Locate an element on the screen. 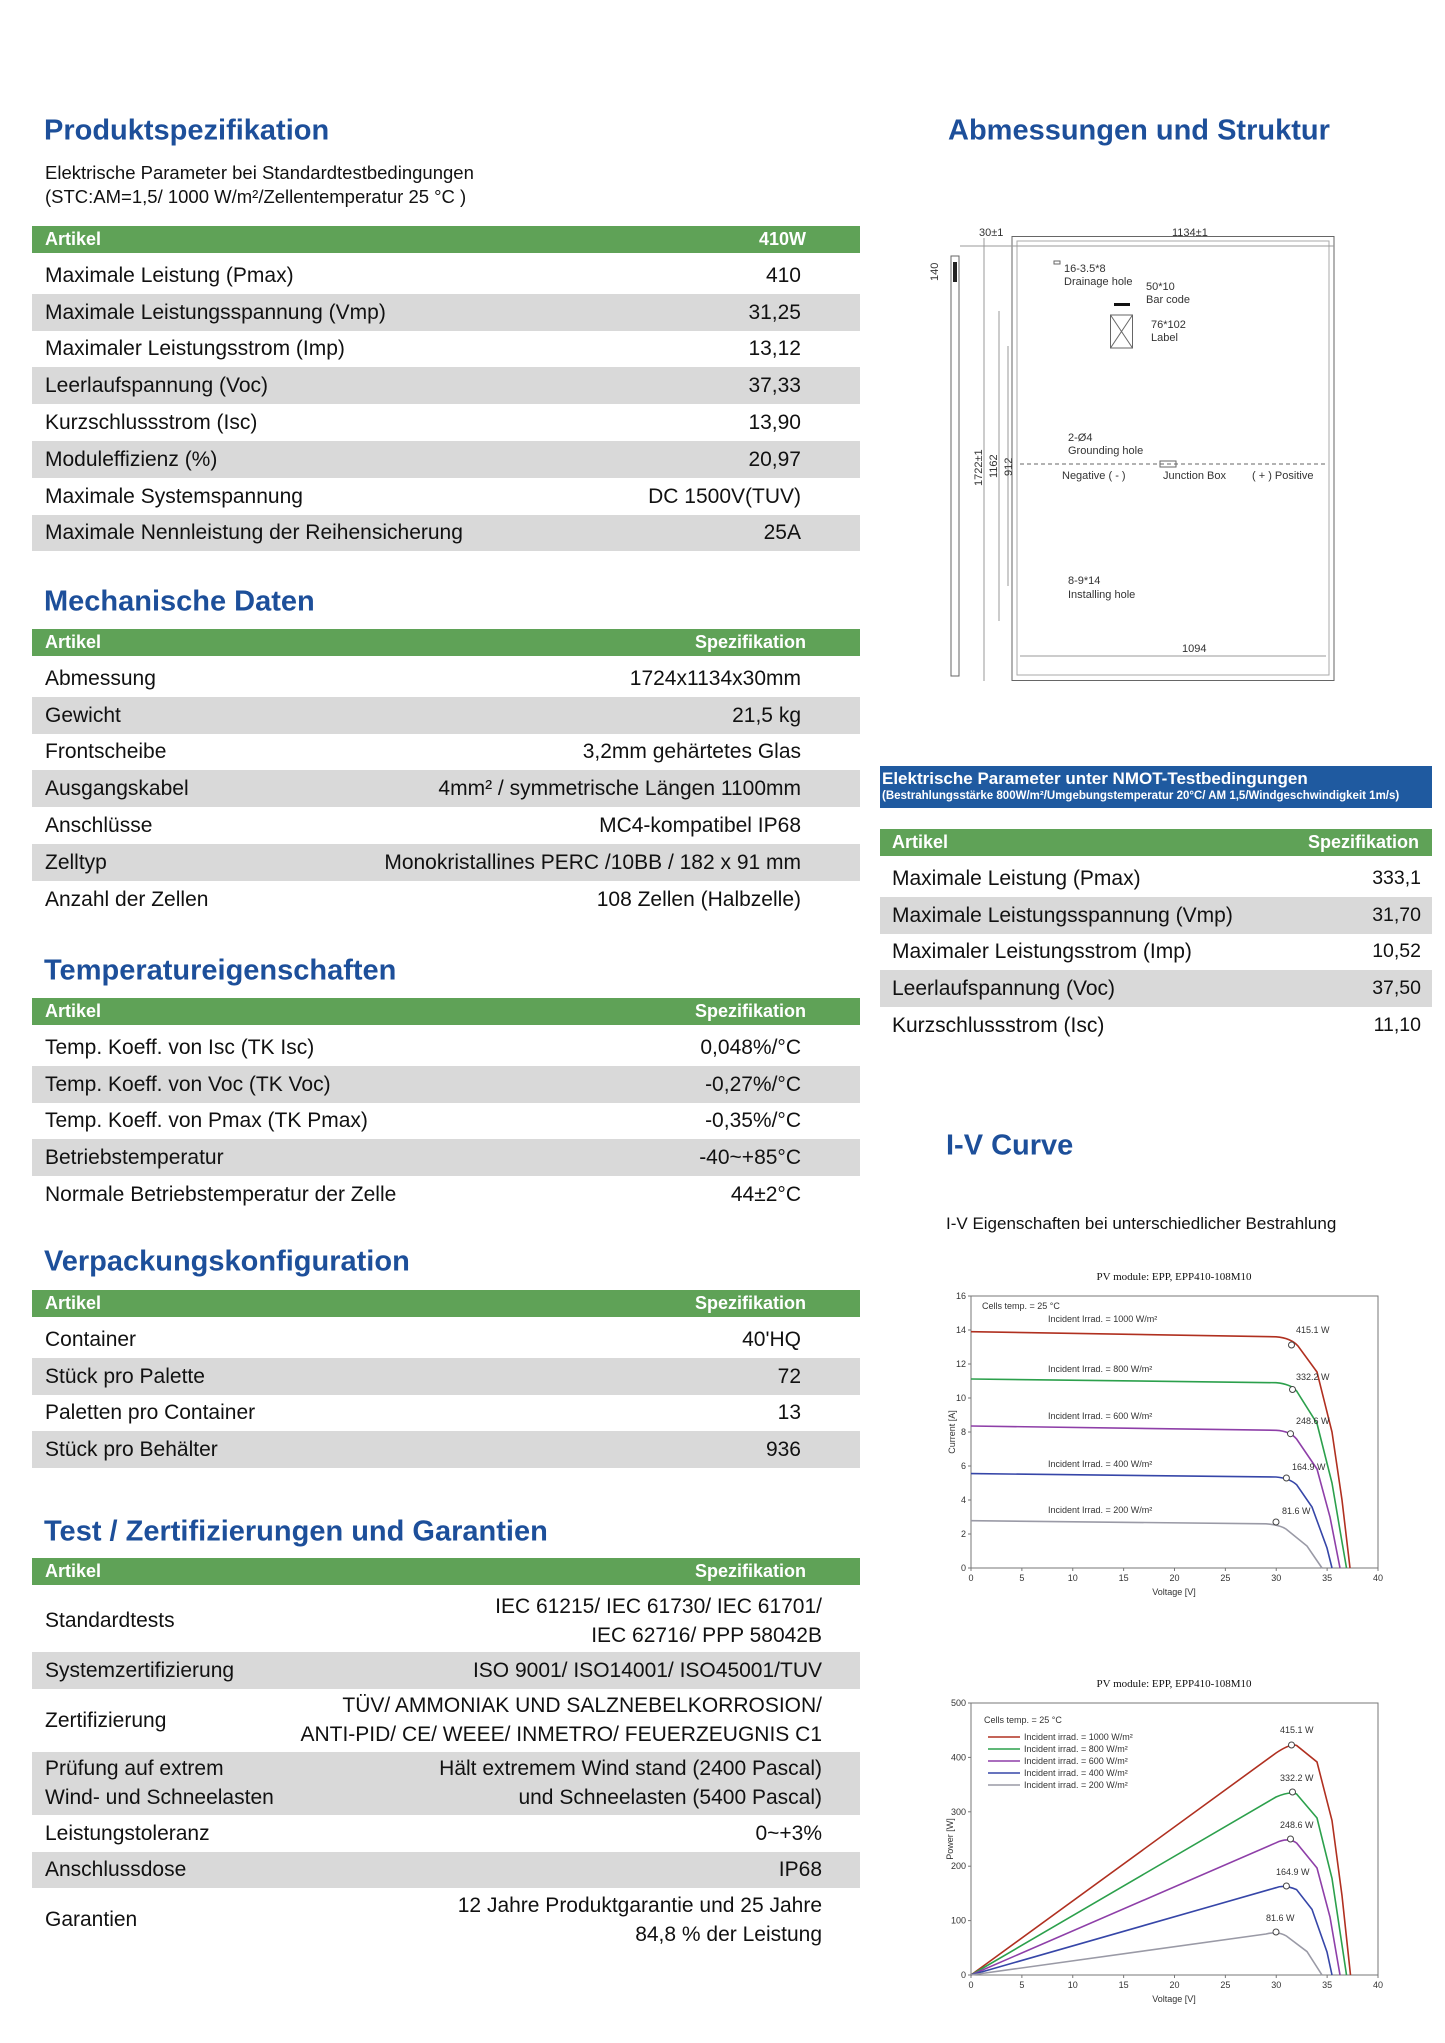  row-label-text: Maximaler Leistungsstrom (Imp) is located at coordinates (1042, 952).